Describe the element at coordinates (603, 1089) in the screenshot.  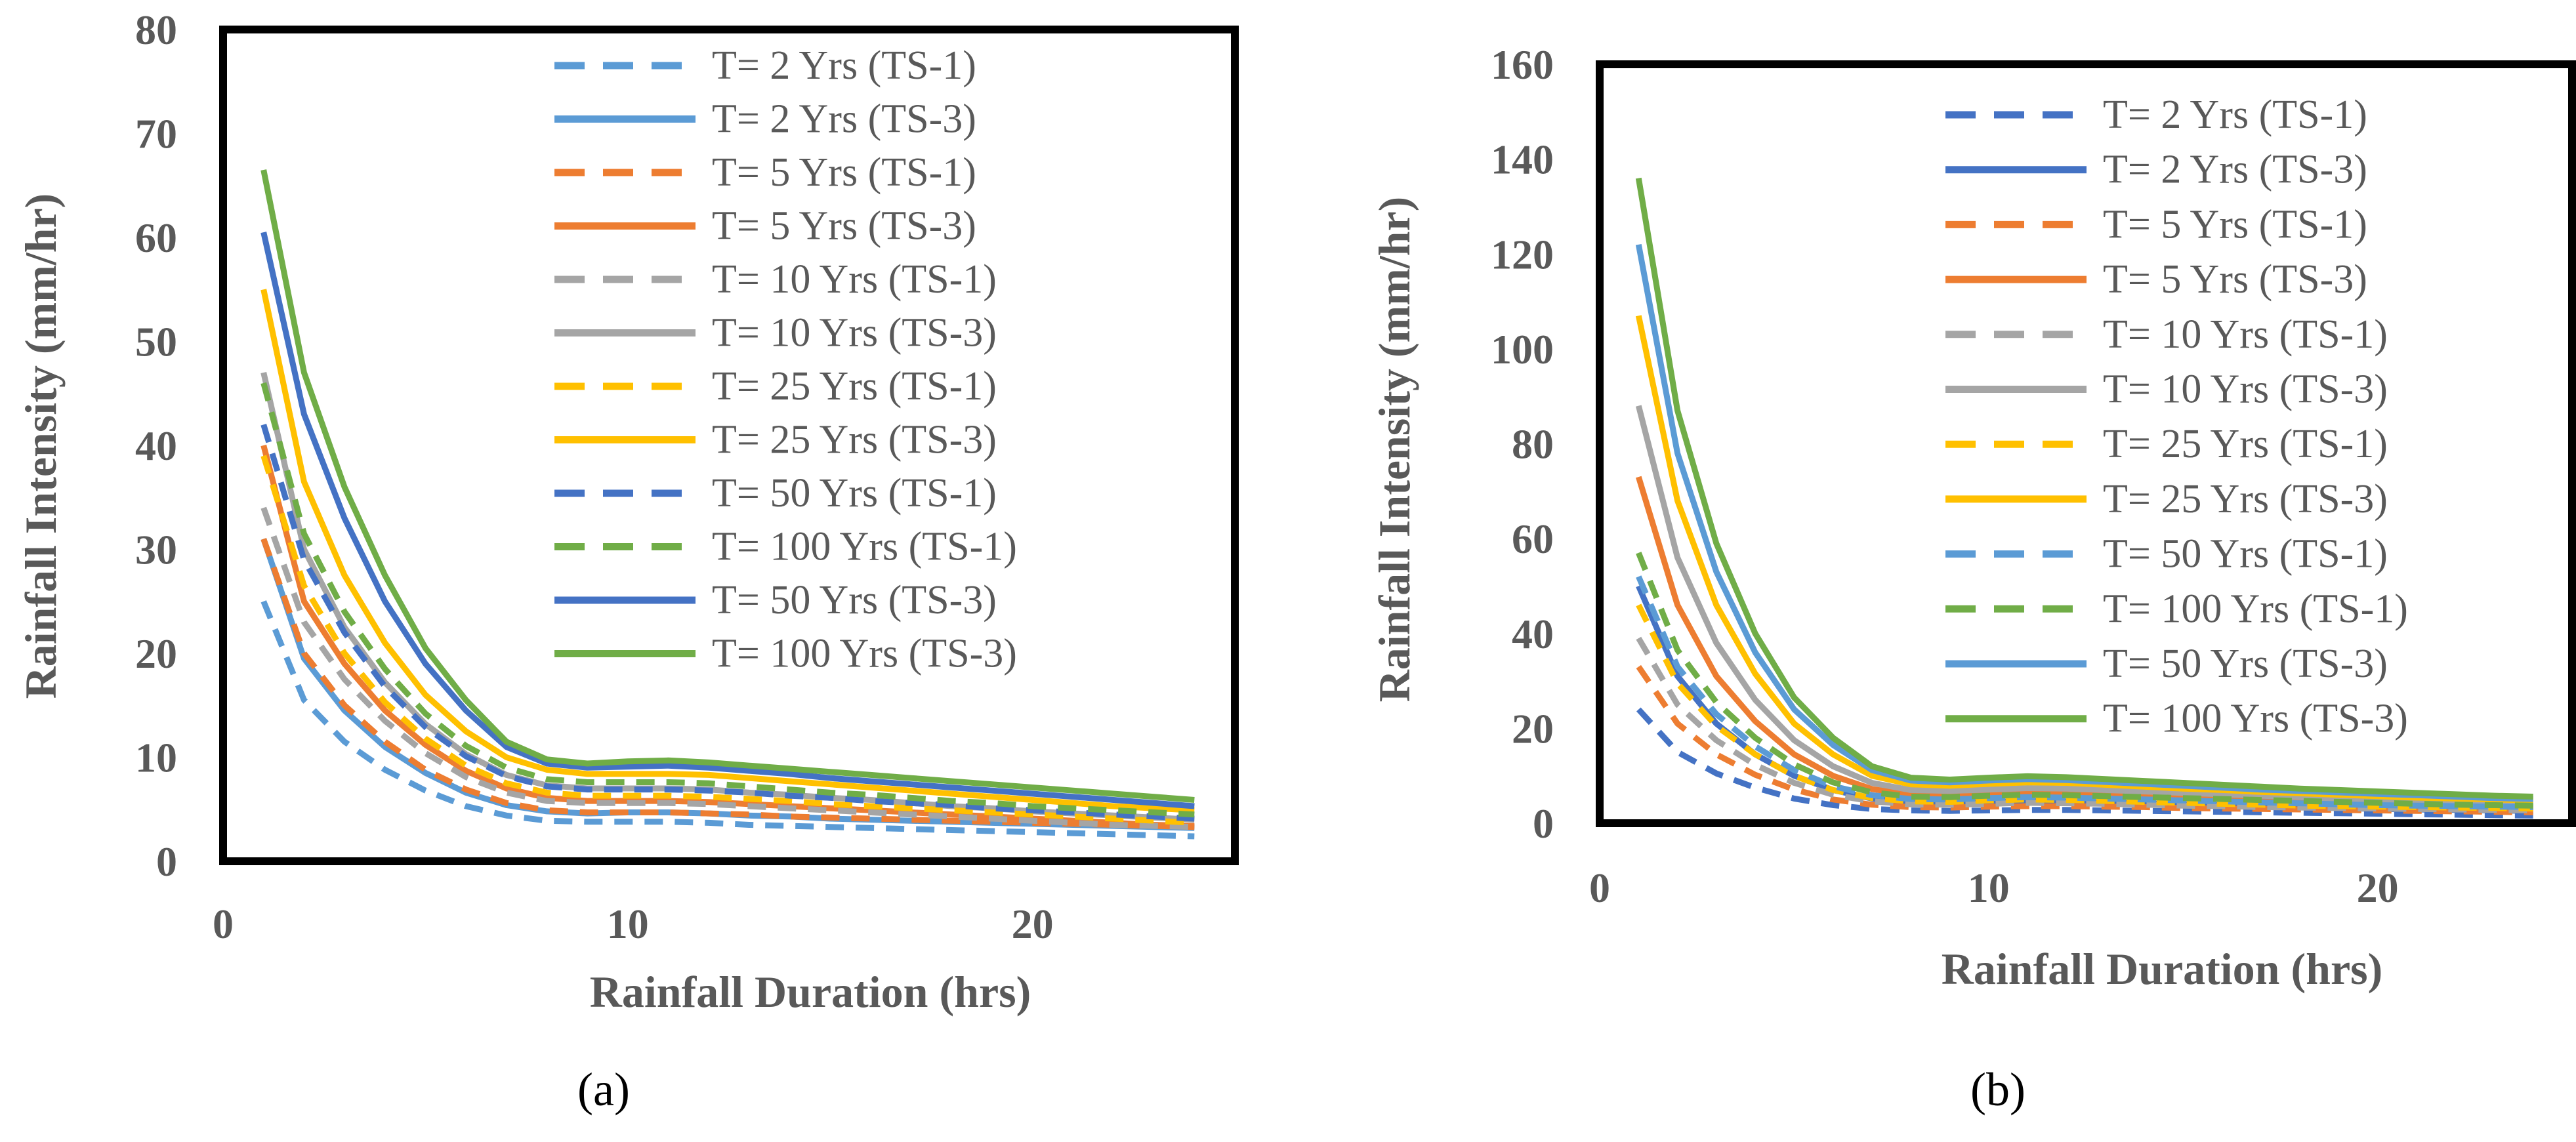
I see `panel-label: (a)` at that location.